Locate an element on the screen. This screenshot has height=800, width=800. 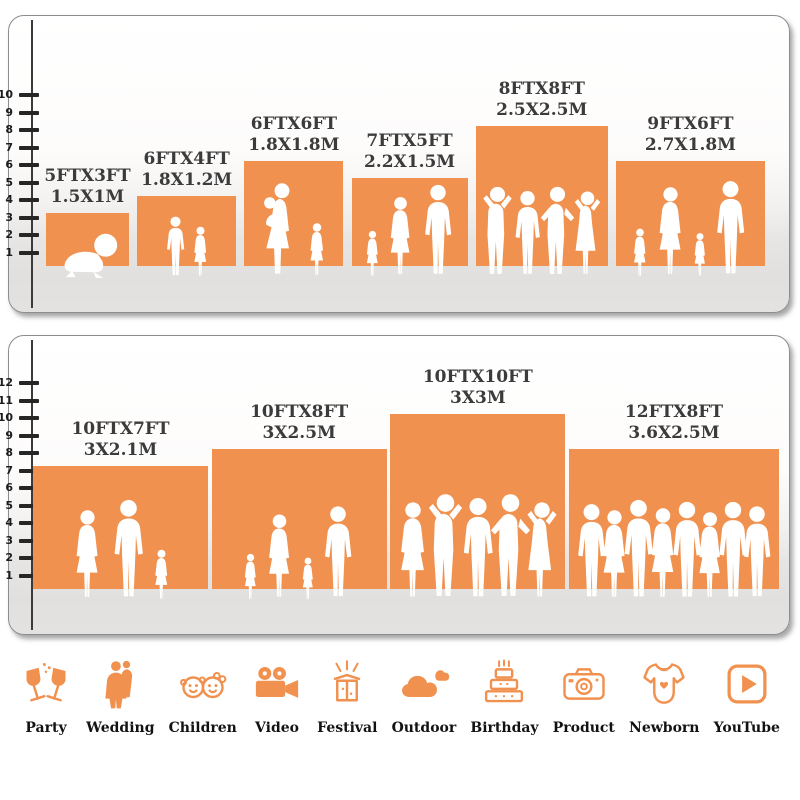
size-meter-label: 3X2.5M is located at coordinates (299, 432).